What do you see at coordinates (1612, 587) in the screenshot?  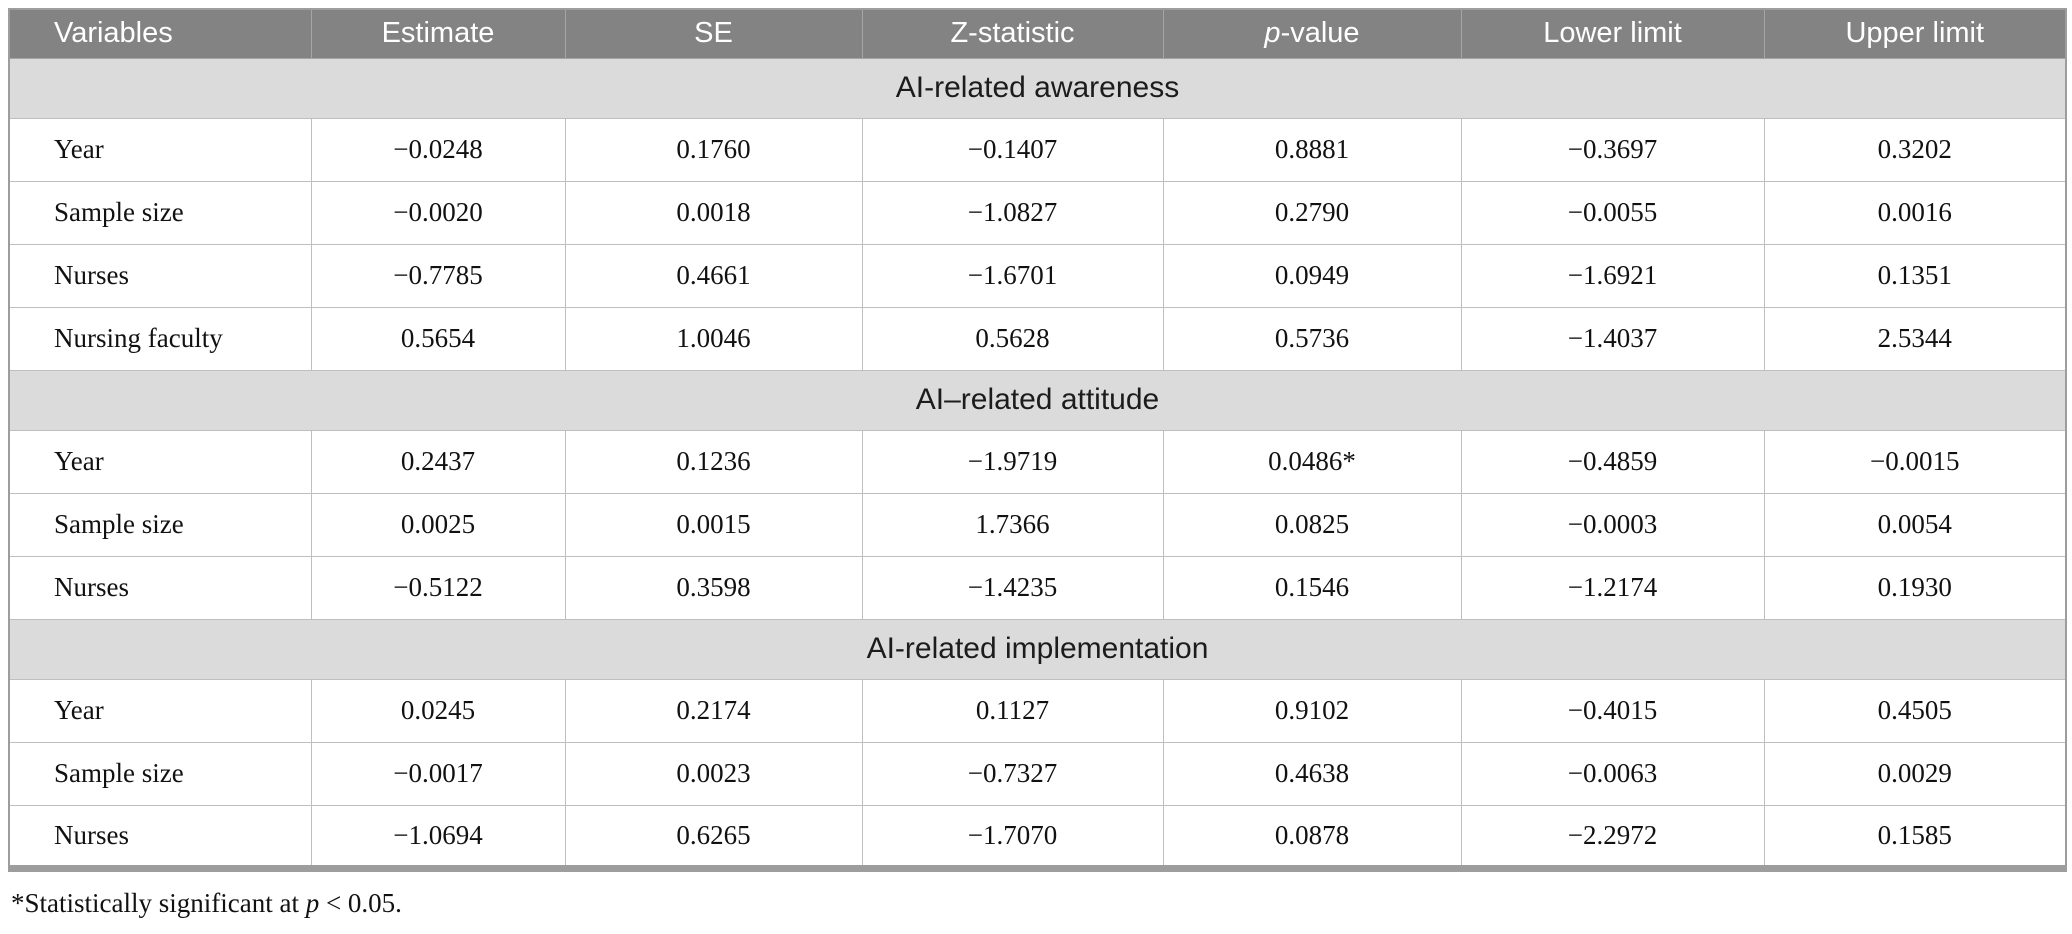 I see `value-cell: −1.2174` at bounding box center [1612, 587].